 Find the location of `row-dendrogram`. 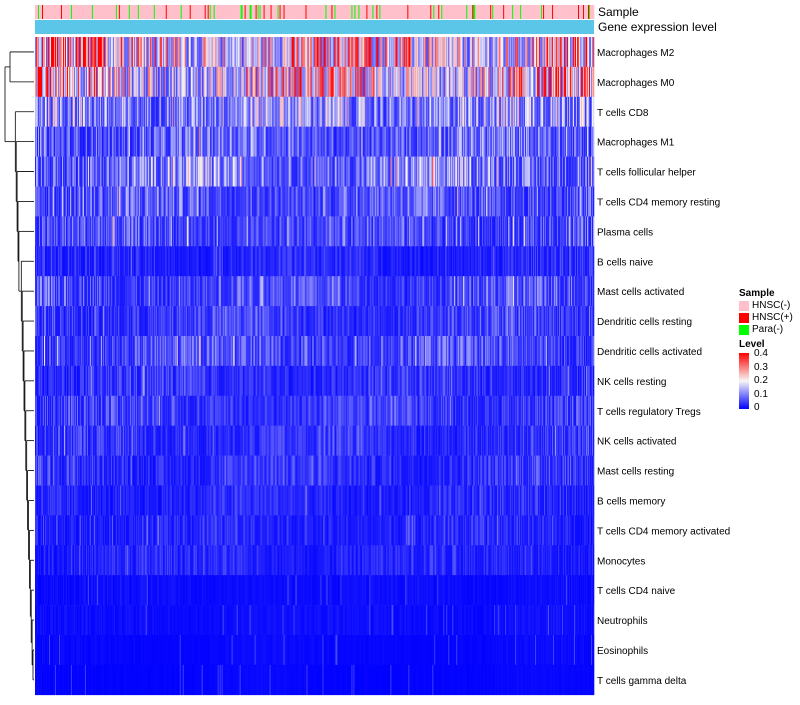

row-dendrogram is located at coordinates (19, 366).